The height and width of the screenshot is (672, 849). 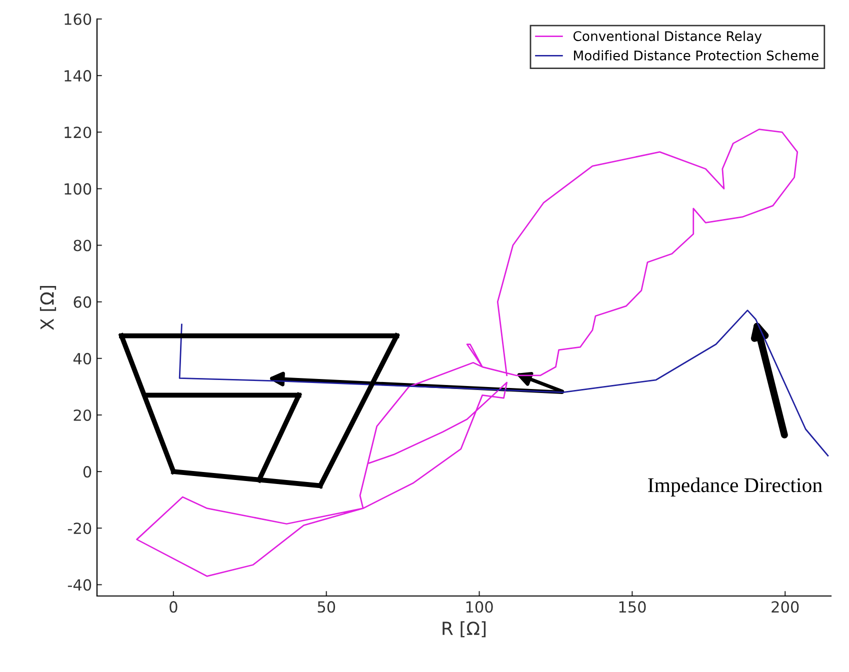 I want to click on x-tick-label: 150, so click(x=632, y=607).